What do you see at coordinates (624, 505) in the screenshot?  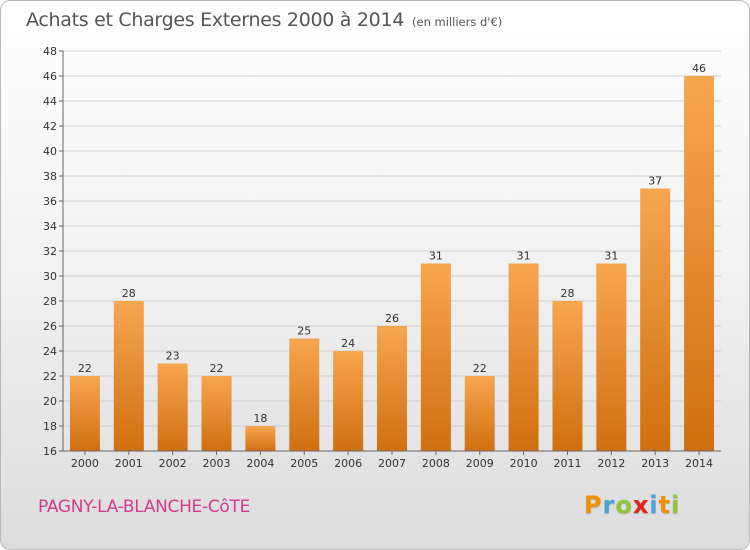 I see `logo-letter: o` at bounding box center [624, 505].